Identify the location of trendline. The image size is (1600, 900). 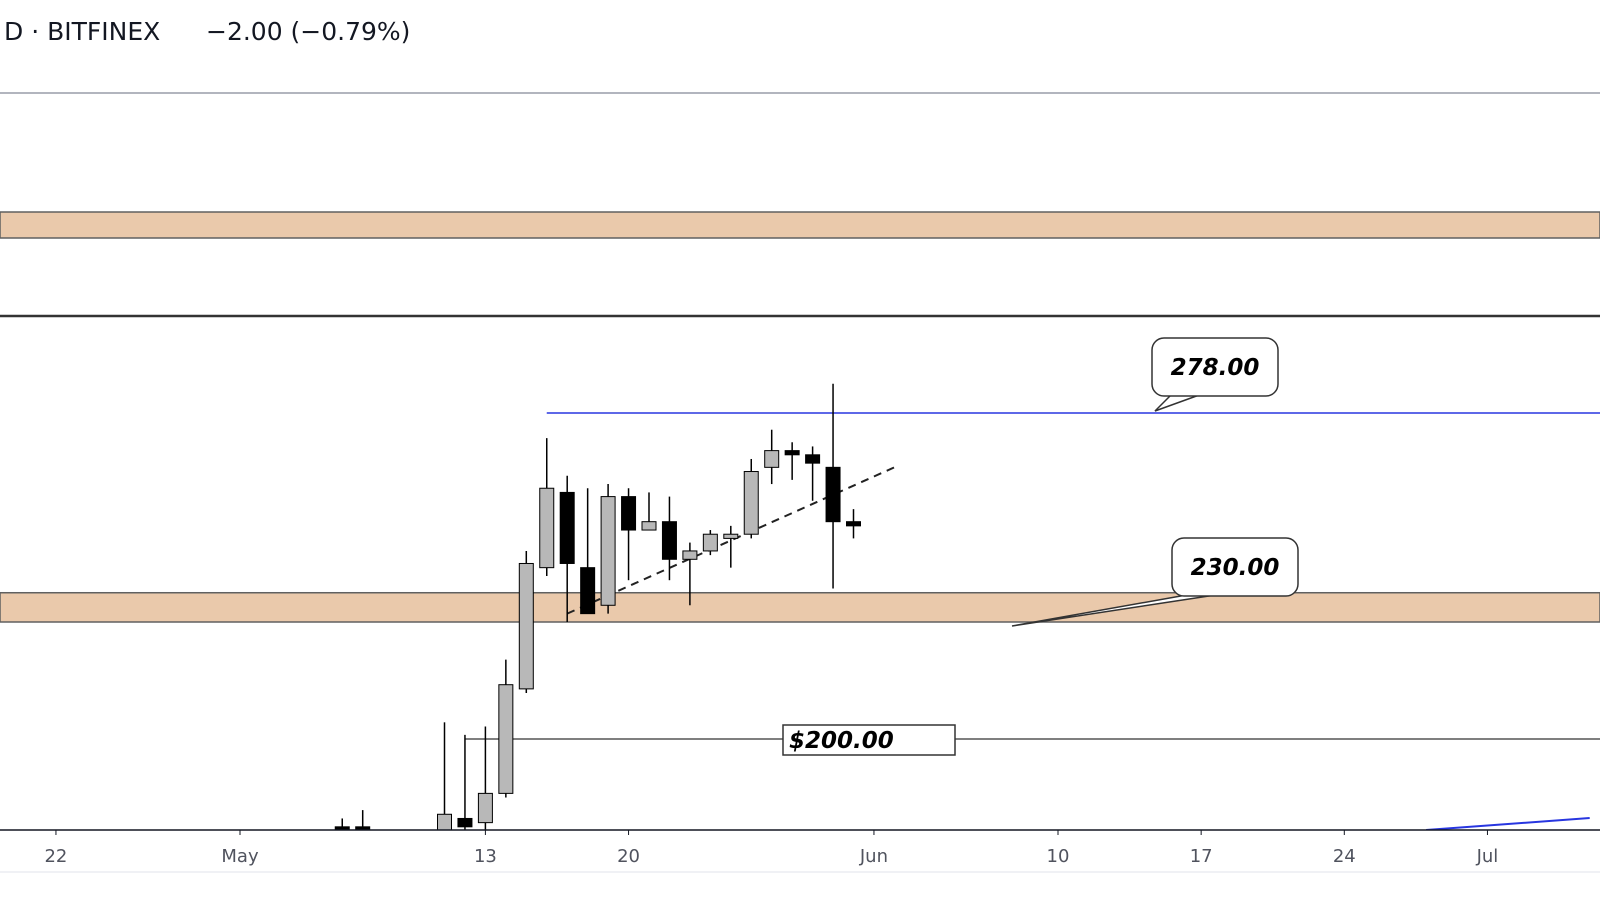
(1508, 823).